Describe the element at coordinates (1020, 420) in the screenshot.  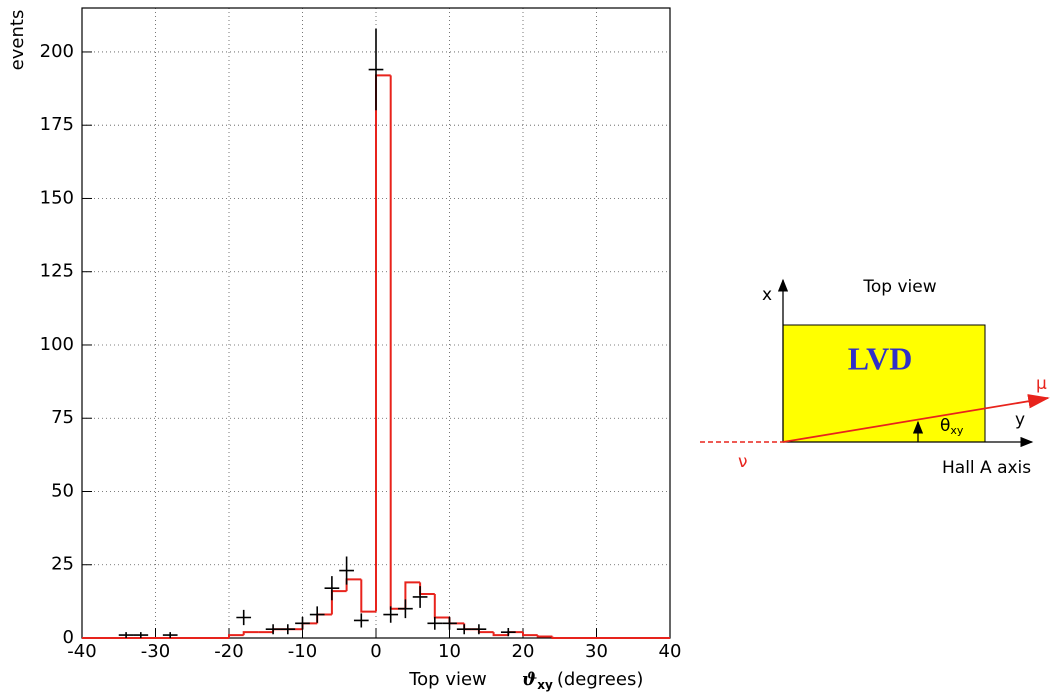
I see `y-axis-name: y` at that location.